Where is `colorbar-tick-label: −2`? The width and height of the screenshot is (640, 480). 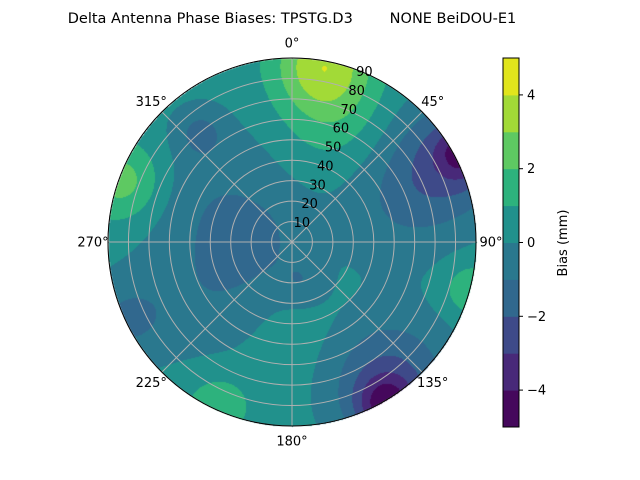
colorbar-tick-label: −2 is located at coordinates (536, 317).